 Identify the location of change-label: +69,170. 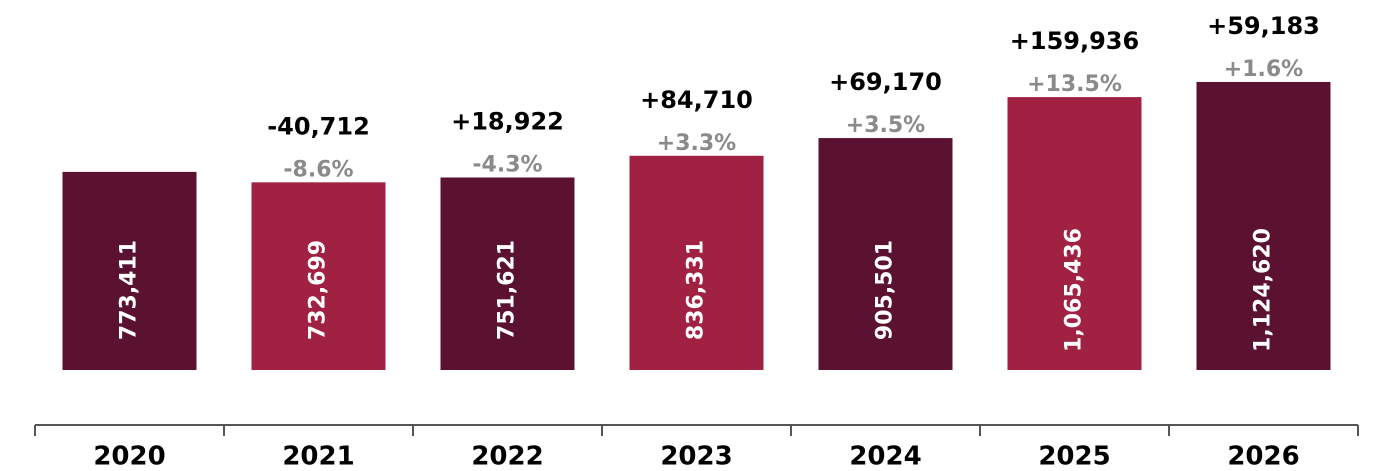
(885, 82).